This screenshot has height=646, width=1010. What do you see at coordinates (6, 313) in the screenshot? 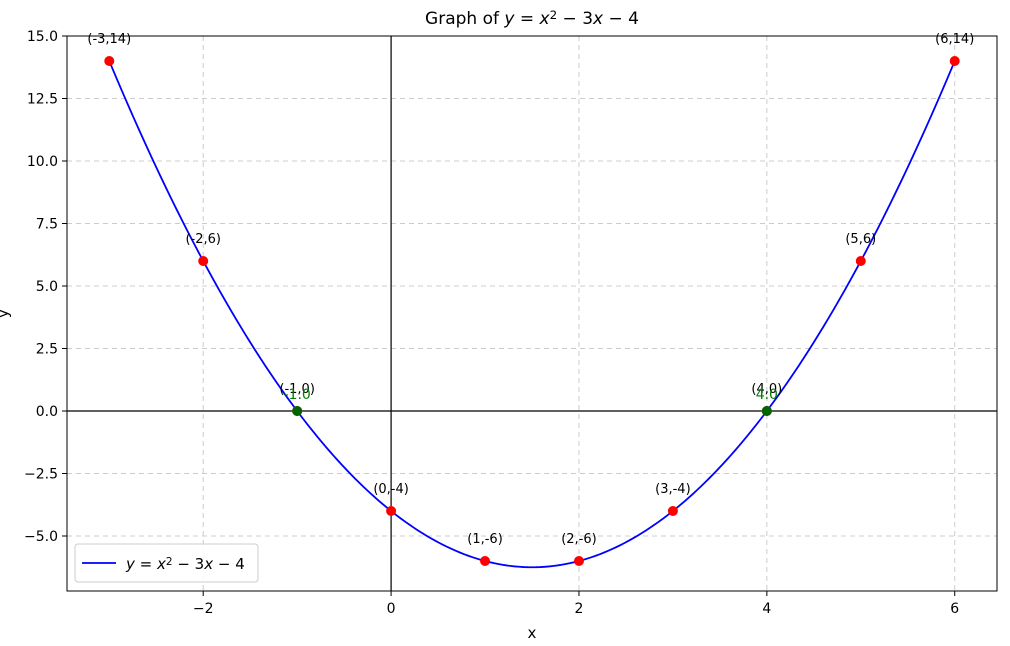
I see `y-axis-label: y` at bounding box center [6, 313].